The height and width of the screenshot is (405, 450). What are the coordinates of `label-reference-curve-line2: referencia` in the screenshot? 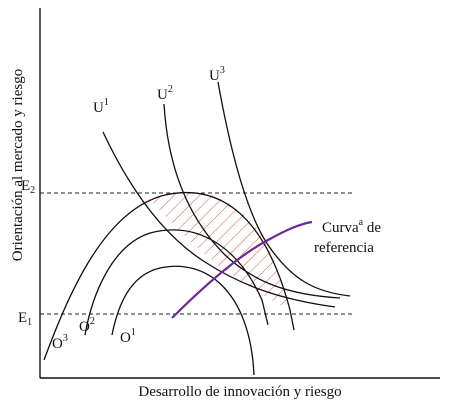 It's located at (344, 248).